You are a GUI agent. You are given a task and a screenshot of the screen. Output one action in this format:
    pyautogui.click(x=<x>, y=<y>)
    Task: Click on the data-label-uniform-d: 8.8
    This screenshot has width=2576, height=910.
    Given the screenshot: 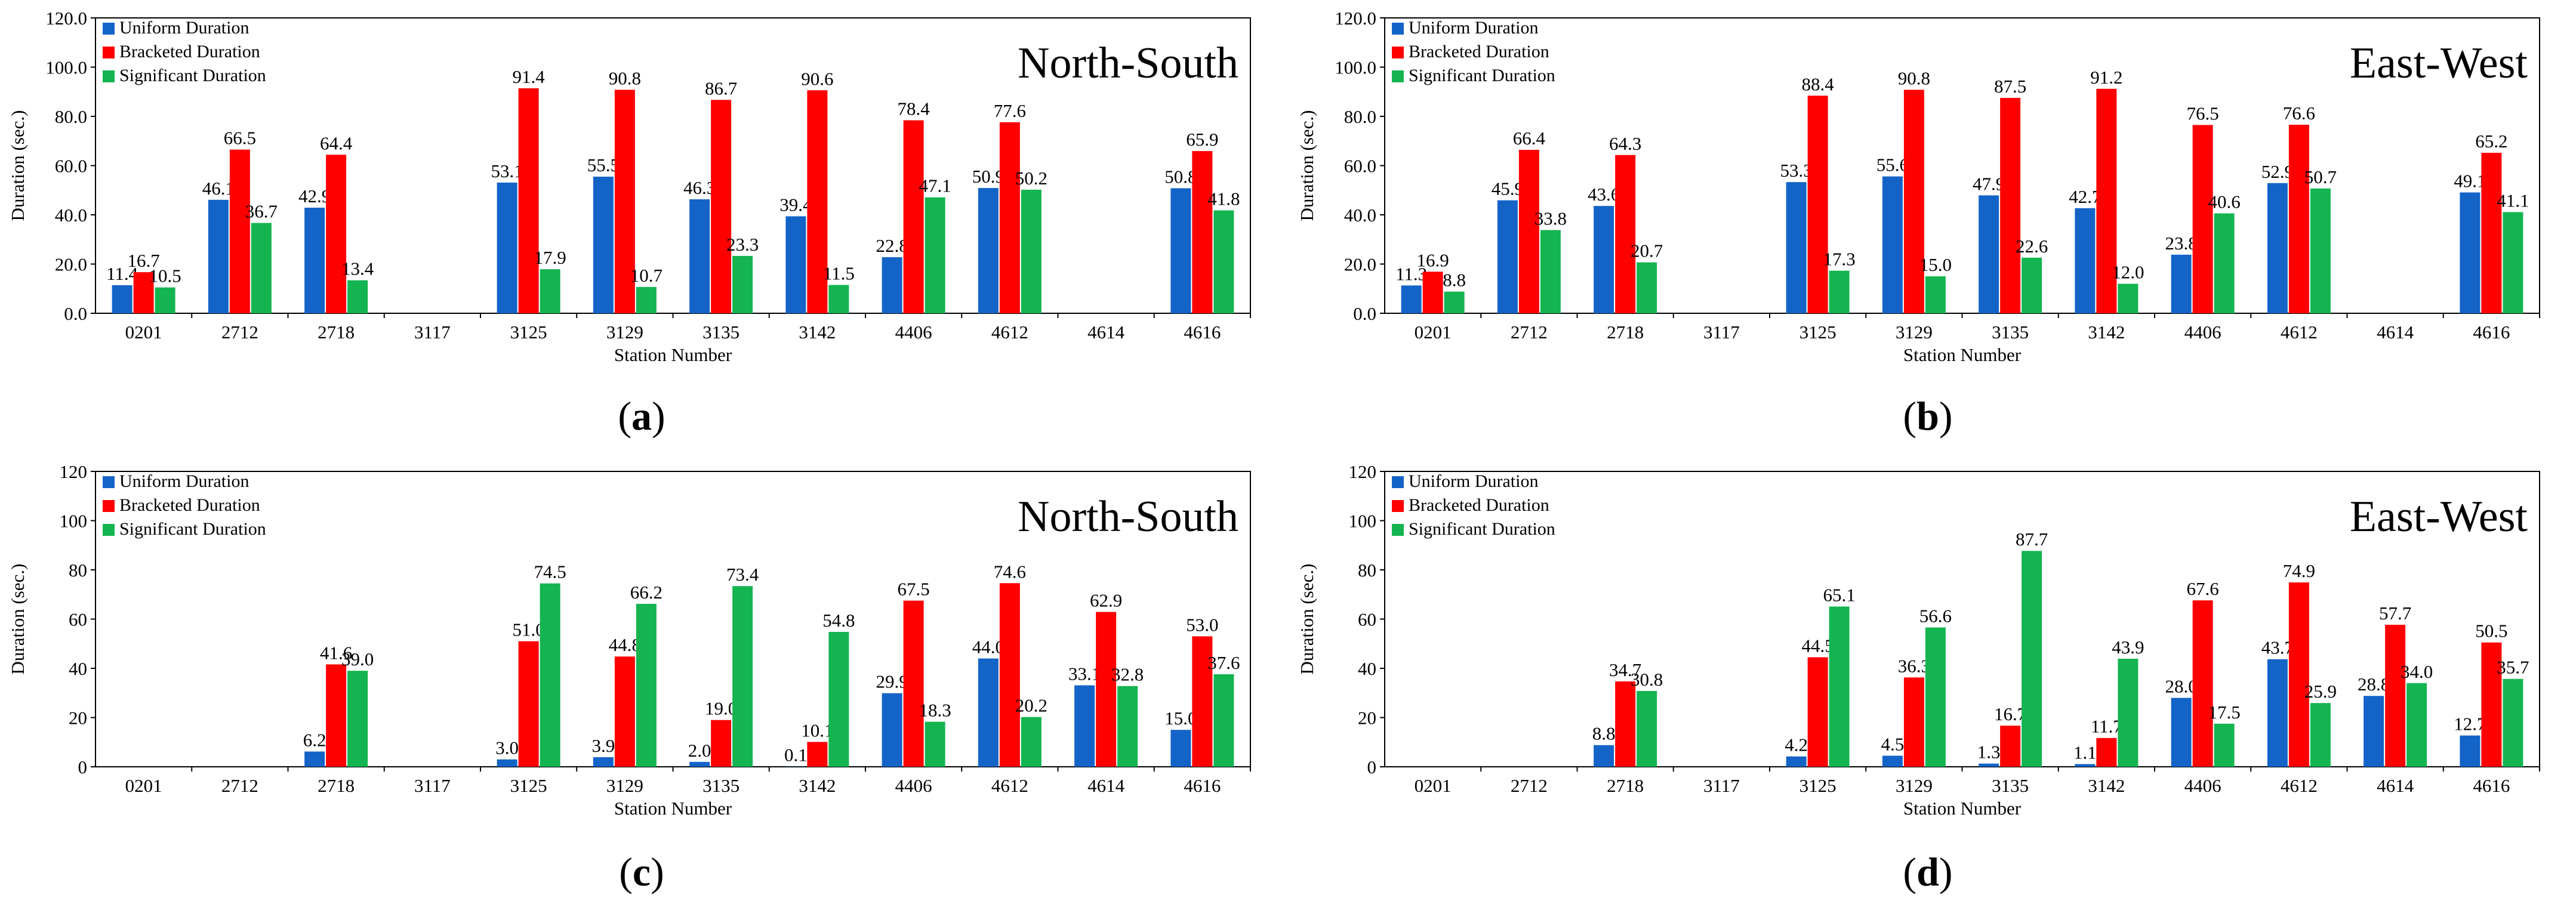 What is the action you would take?
    pyautogui.click(x=1604, y=733)
    